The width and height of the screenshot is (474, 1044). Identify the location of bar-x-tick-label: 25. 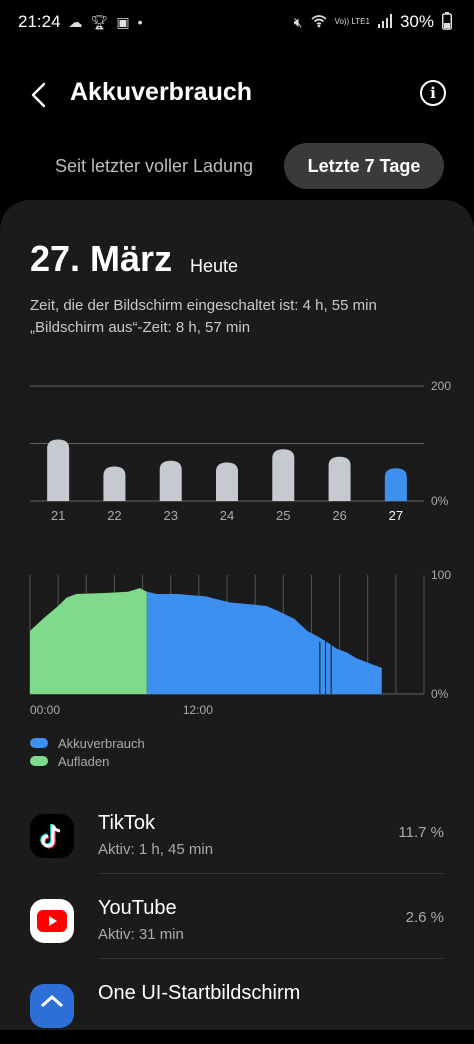
(283, 515).